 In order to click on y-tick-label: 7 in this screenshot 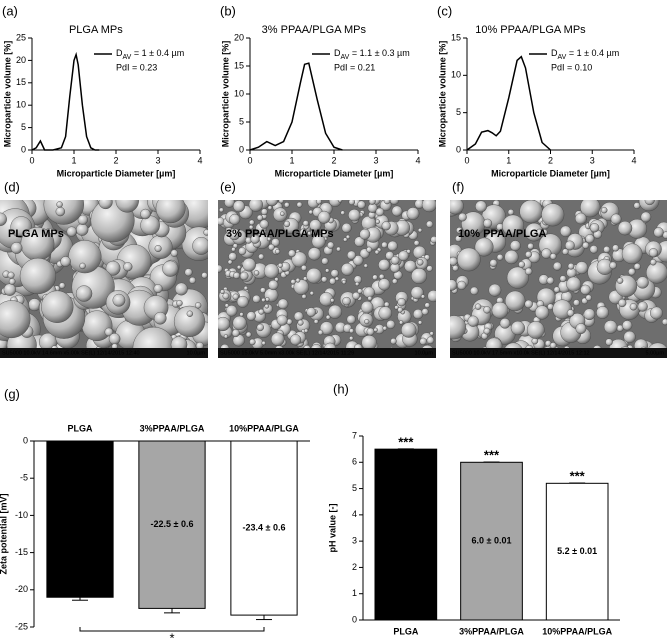, I will do `click(354, 435)`.